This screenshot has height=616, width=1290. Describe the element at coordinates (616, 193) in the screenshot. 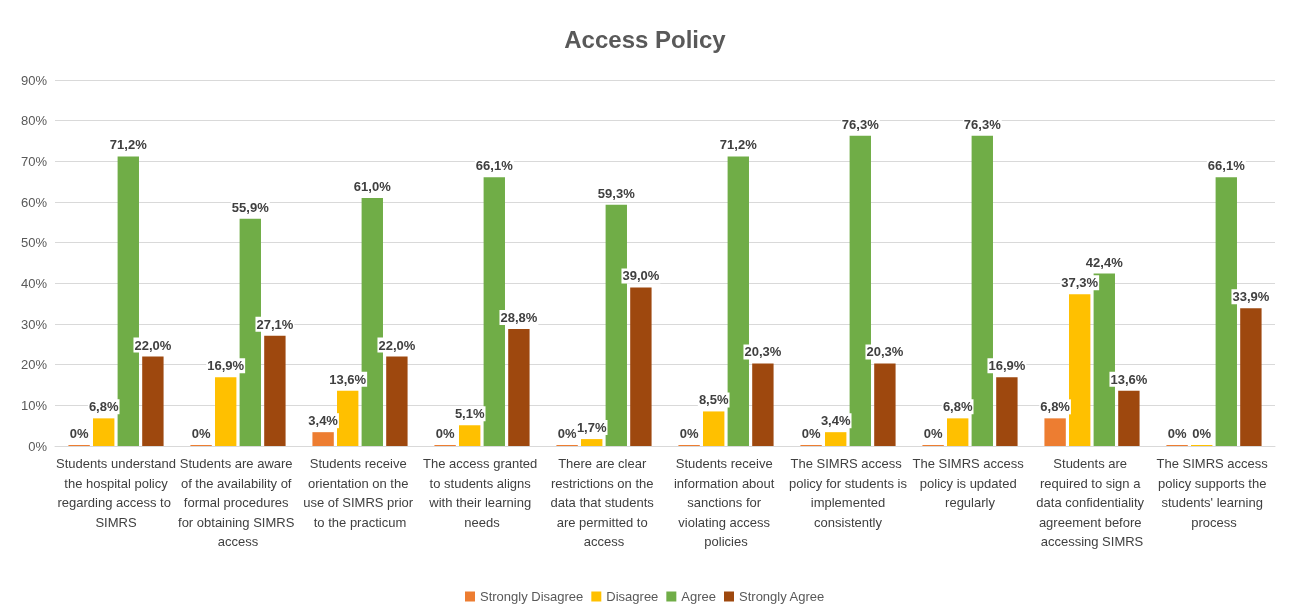

I see `data-label: 59,3%` at that location.